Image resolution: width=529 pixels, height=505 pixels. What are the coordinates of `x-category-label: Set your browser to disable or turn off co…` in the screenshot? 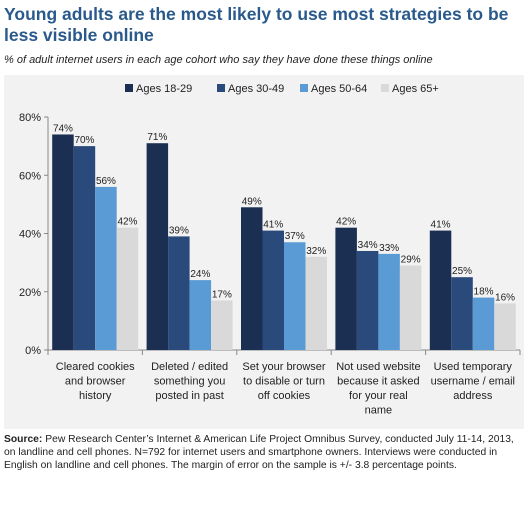 It's located at (283, 381).